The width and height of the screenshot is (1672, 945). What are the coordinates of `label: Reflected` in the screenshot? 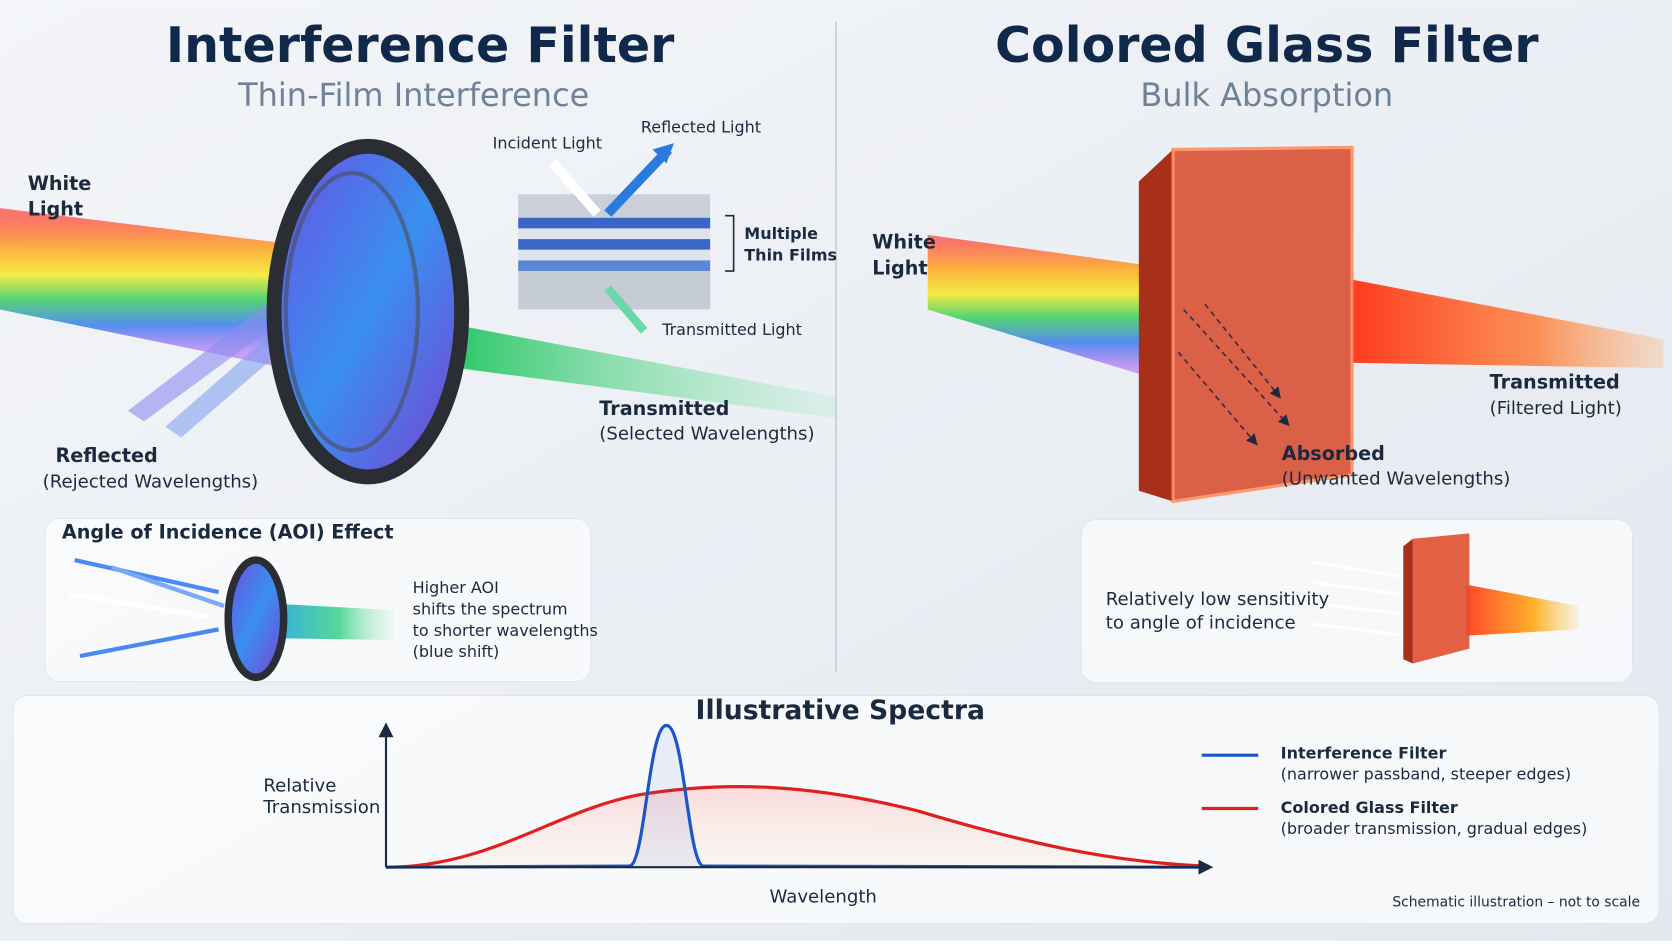 It's located at (106, 455).